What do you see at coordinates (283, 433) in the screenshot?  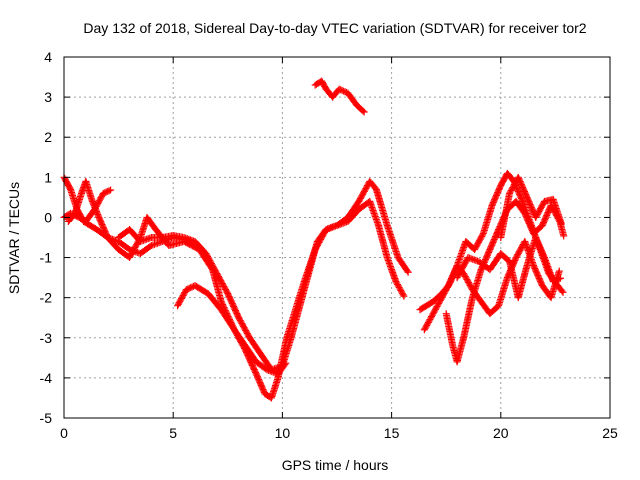 I see `x-tick-label: 10` at bounding box center [283, 433].